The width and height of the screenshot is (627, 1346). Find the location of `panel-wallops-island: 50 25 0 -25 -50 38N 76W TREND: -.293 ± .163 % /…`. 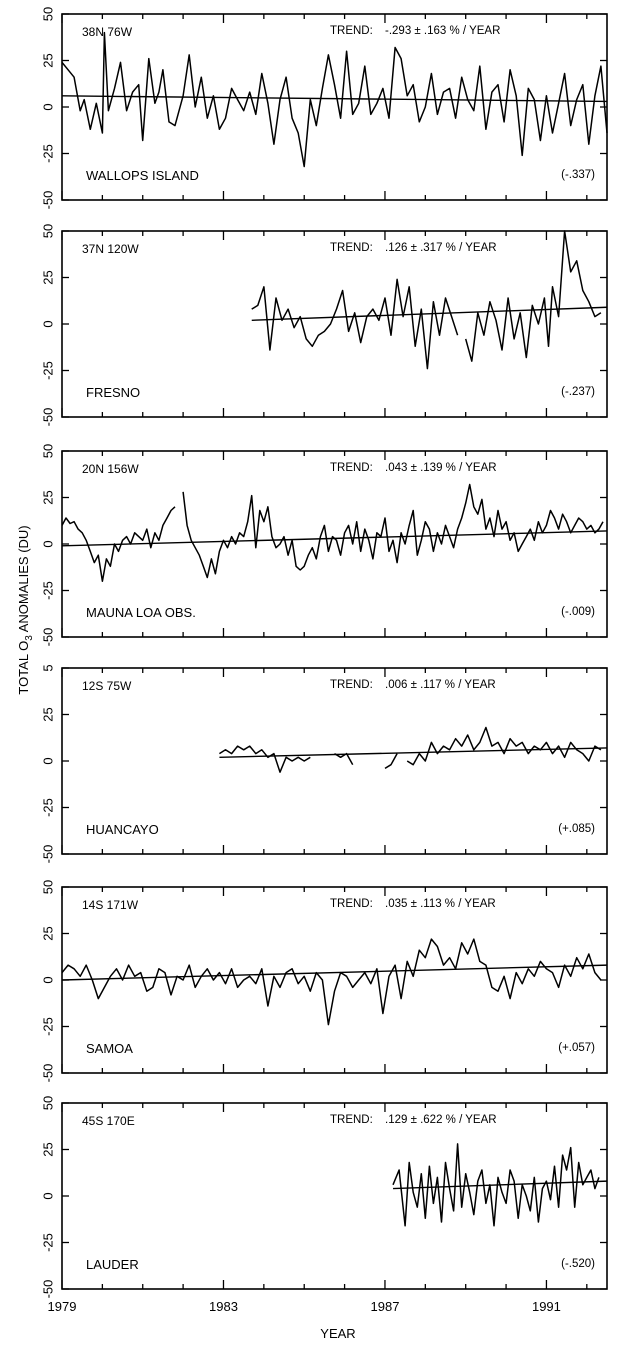

panel-wallops-island: 50 25 0 -25 -50 38N 76W TREND: -.293 ± .163 % /… is located at coordinates (324, 108).